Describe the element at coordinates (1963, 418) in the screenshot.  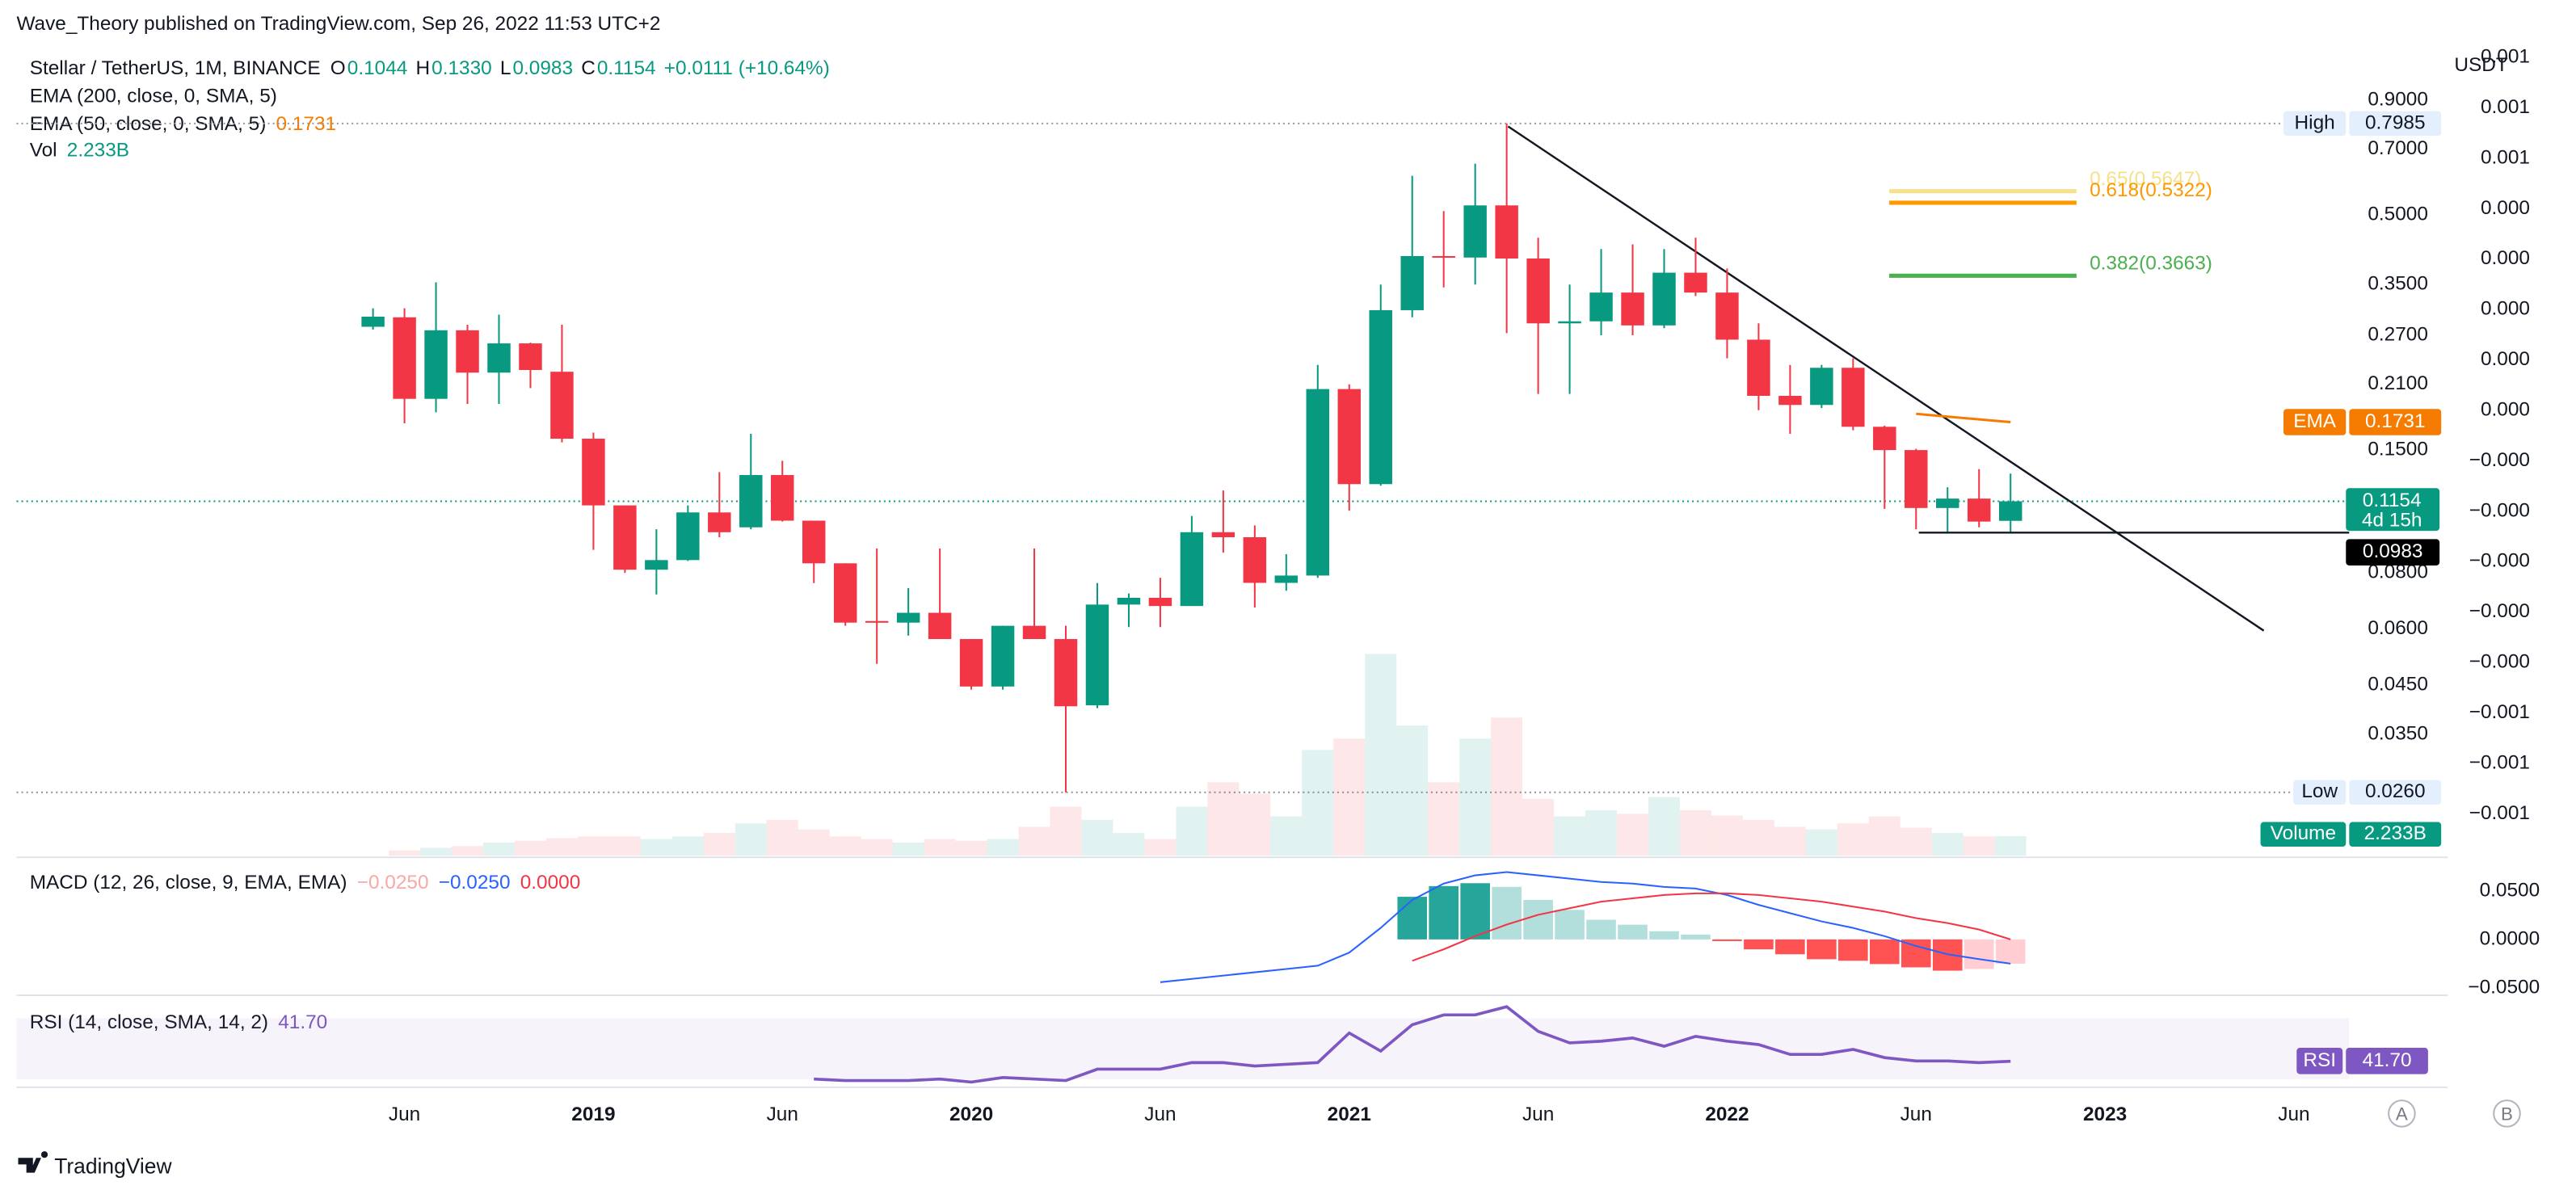
I see `ema-line` at that location.